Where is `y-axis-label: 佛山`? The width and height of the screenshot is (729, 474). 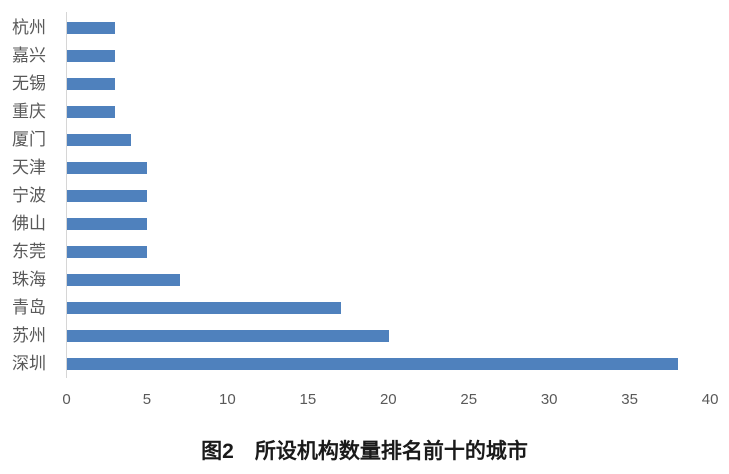 y-axis-label: 佛山 is located at coordinates (29, 223).